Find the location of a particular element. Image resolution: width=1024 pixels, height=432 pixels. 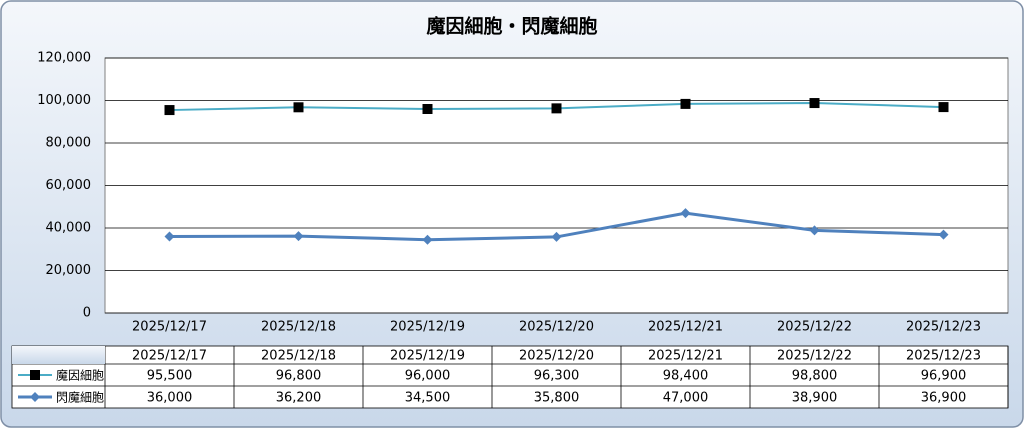

table-value: 36,900 is located at coordinates (944, 398).